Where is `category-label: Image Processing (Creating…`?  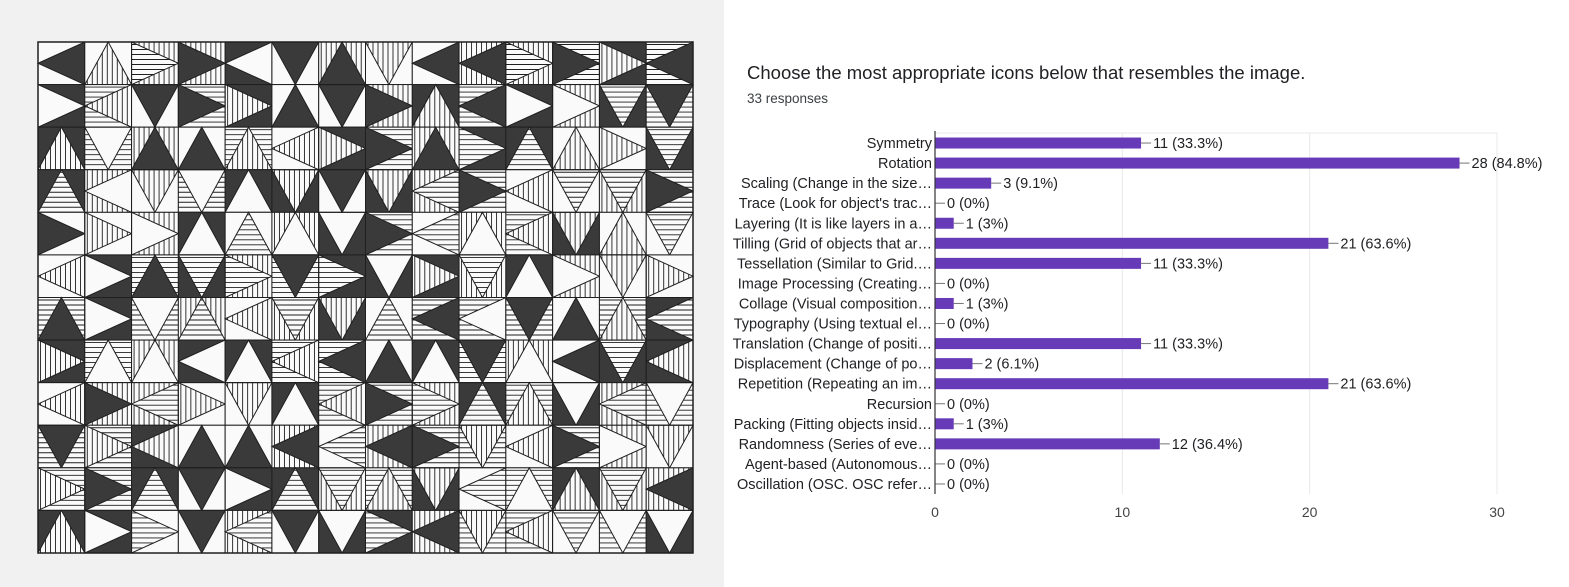
category-label: Image Processing (Creating… is located at coordinates (835, 284).